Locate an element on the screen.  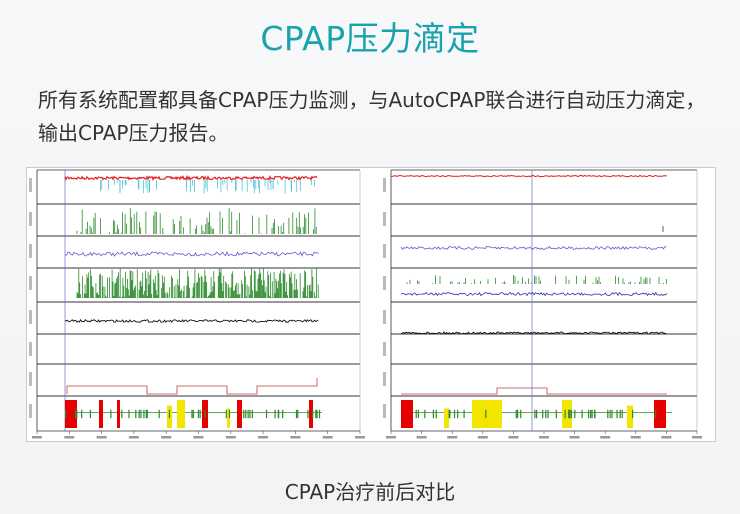
after-green-spikes is located at coordinates (536, 279).